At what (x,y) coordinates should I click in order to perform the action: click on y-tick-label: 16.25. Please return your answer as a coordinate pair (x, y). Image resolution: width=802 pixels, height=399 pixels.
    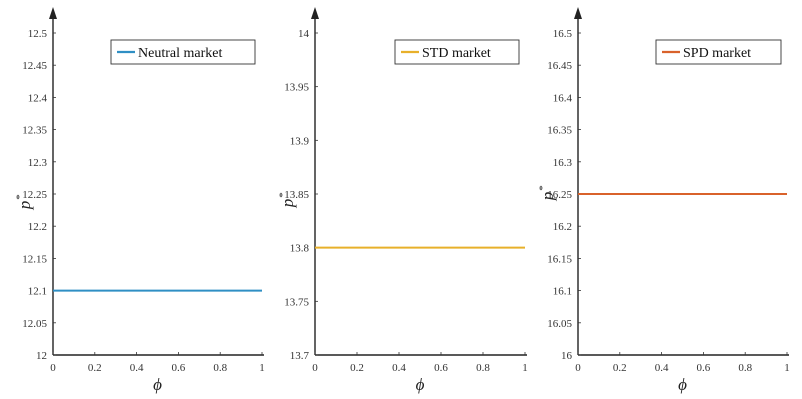
    Looking at the image, I should click on (559, 195).